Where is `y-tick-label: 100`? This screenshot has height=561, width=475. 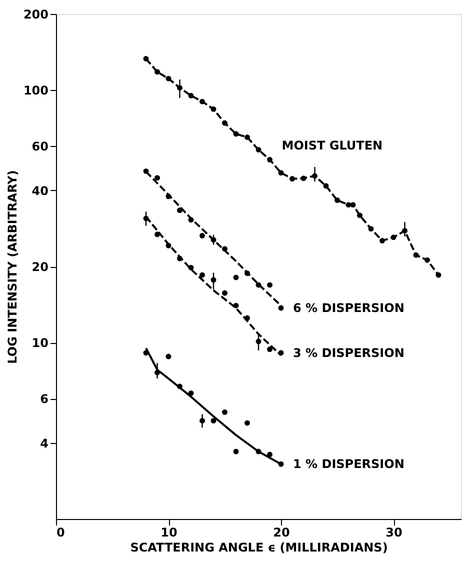
y-tick-label: 100 is located at coordinates (35, 91).